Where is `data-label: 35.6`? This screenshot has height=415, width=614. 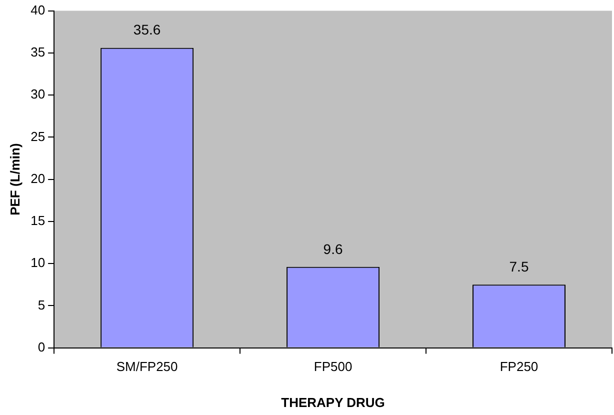 data-label: 35.6 is located at coordinates (147, 30).